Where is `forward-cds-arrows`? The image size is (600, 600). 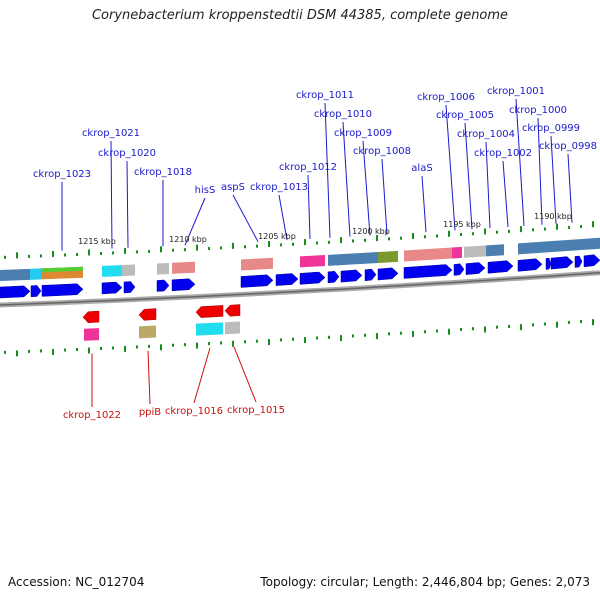 forward-cds-arrows is located at coordinates (300, 276).